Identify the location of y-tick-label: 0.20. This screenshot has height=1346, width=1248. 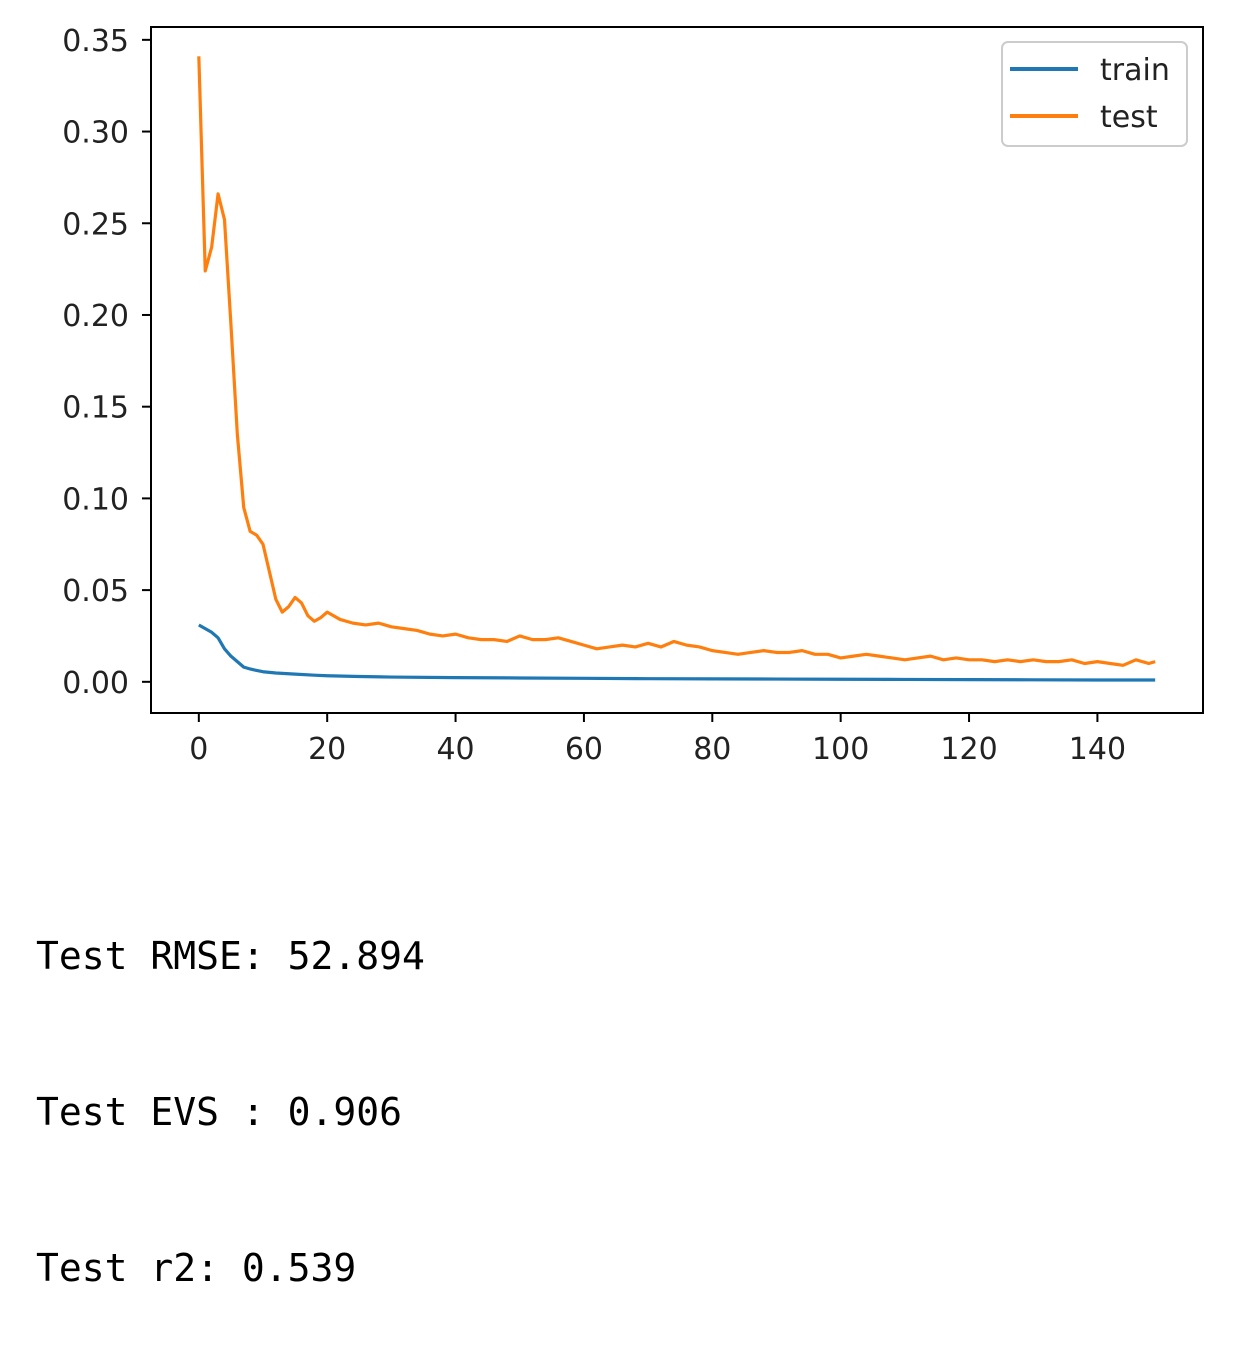
(95, 316).